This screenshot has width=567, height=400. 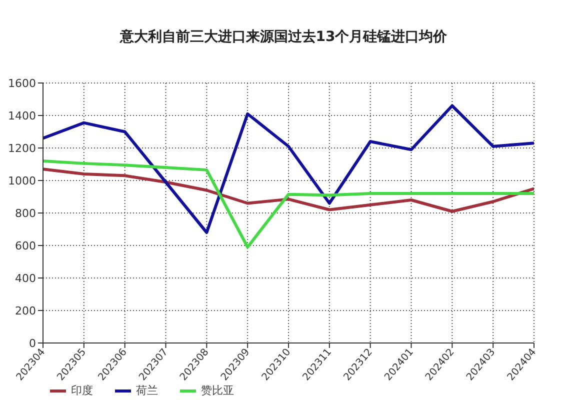 What do you see at coordinates (288, 190) in the screenshot?
I see `line-series` at bounding box center [288, 190].